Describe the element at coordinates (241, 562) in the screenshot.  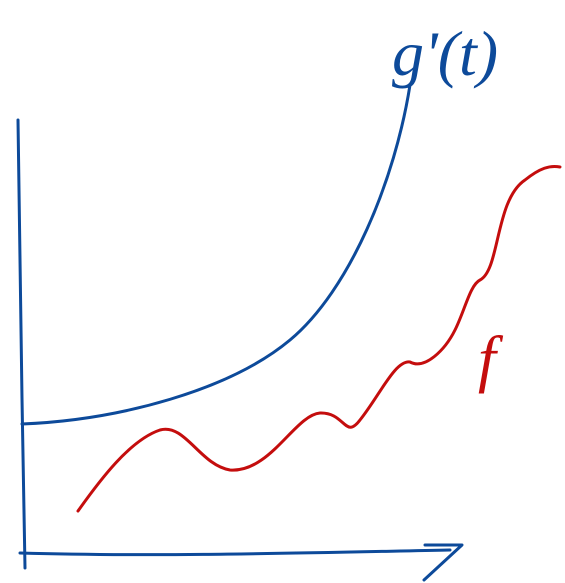
I see `x-axis` at that location.